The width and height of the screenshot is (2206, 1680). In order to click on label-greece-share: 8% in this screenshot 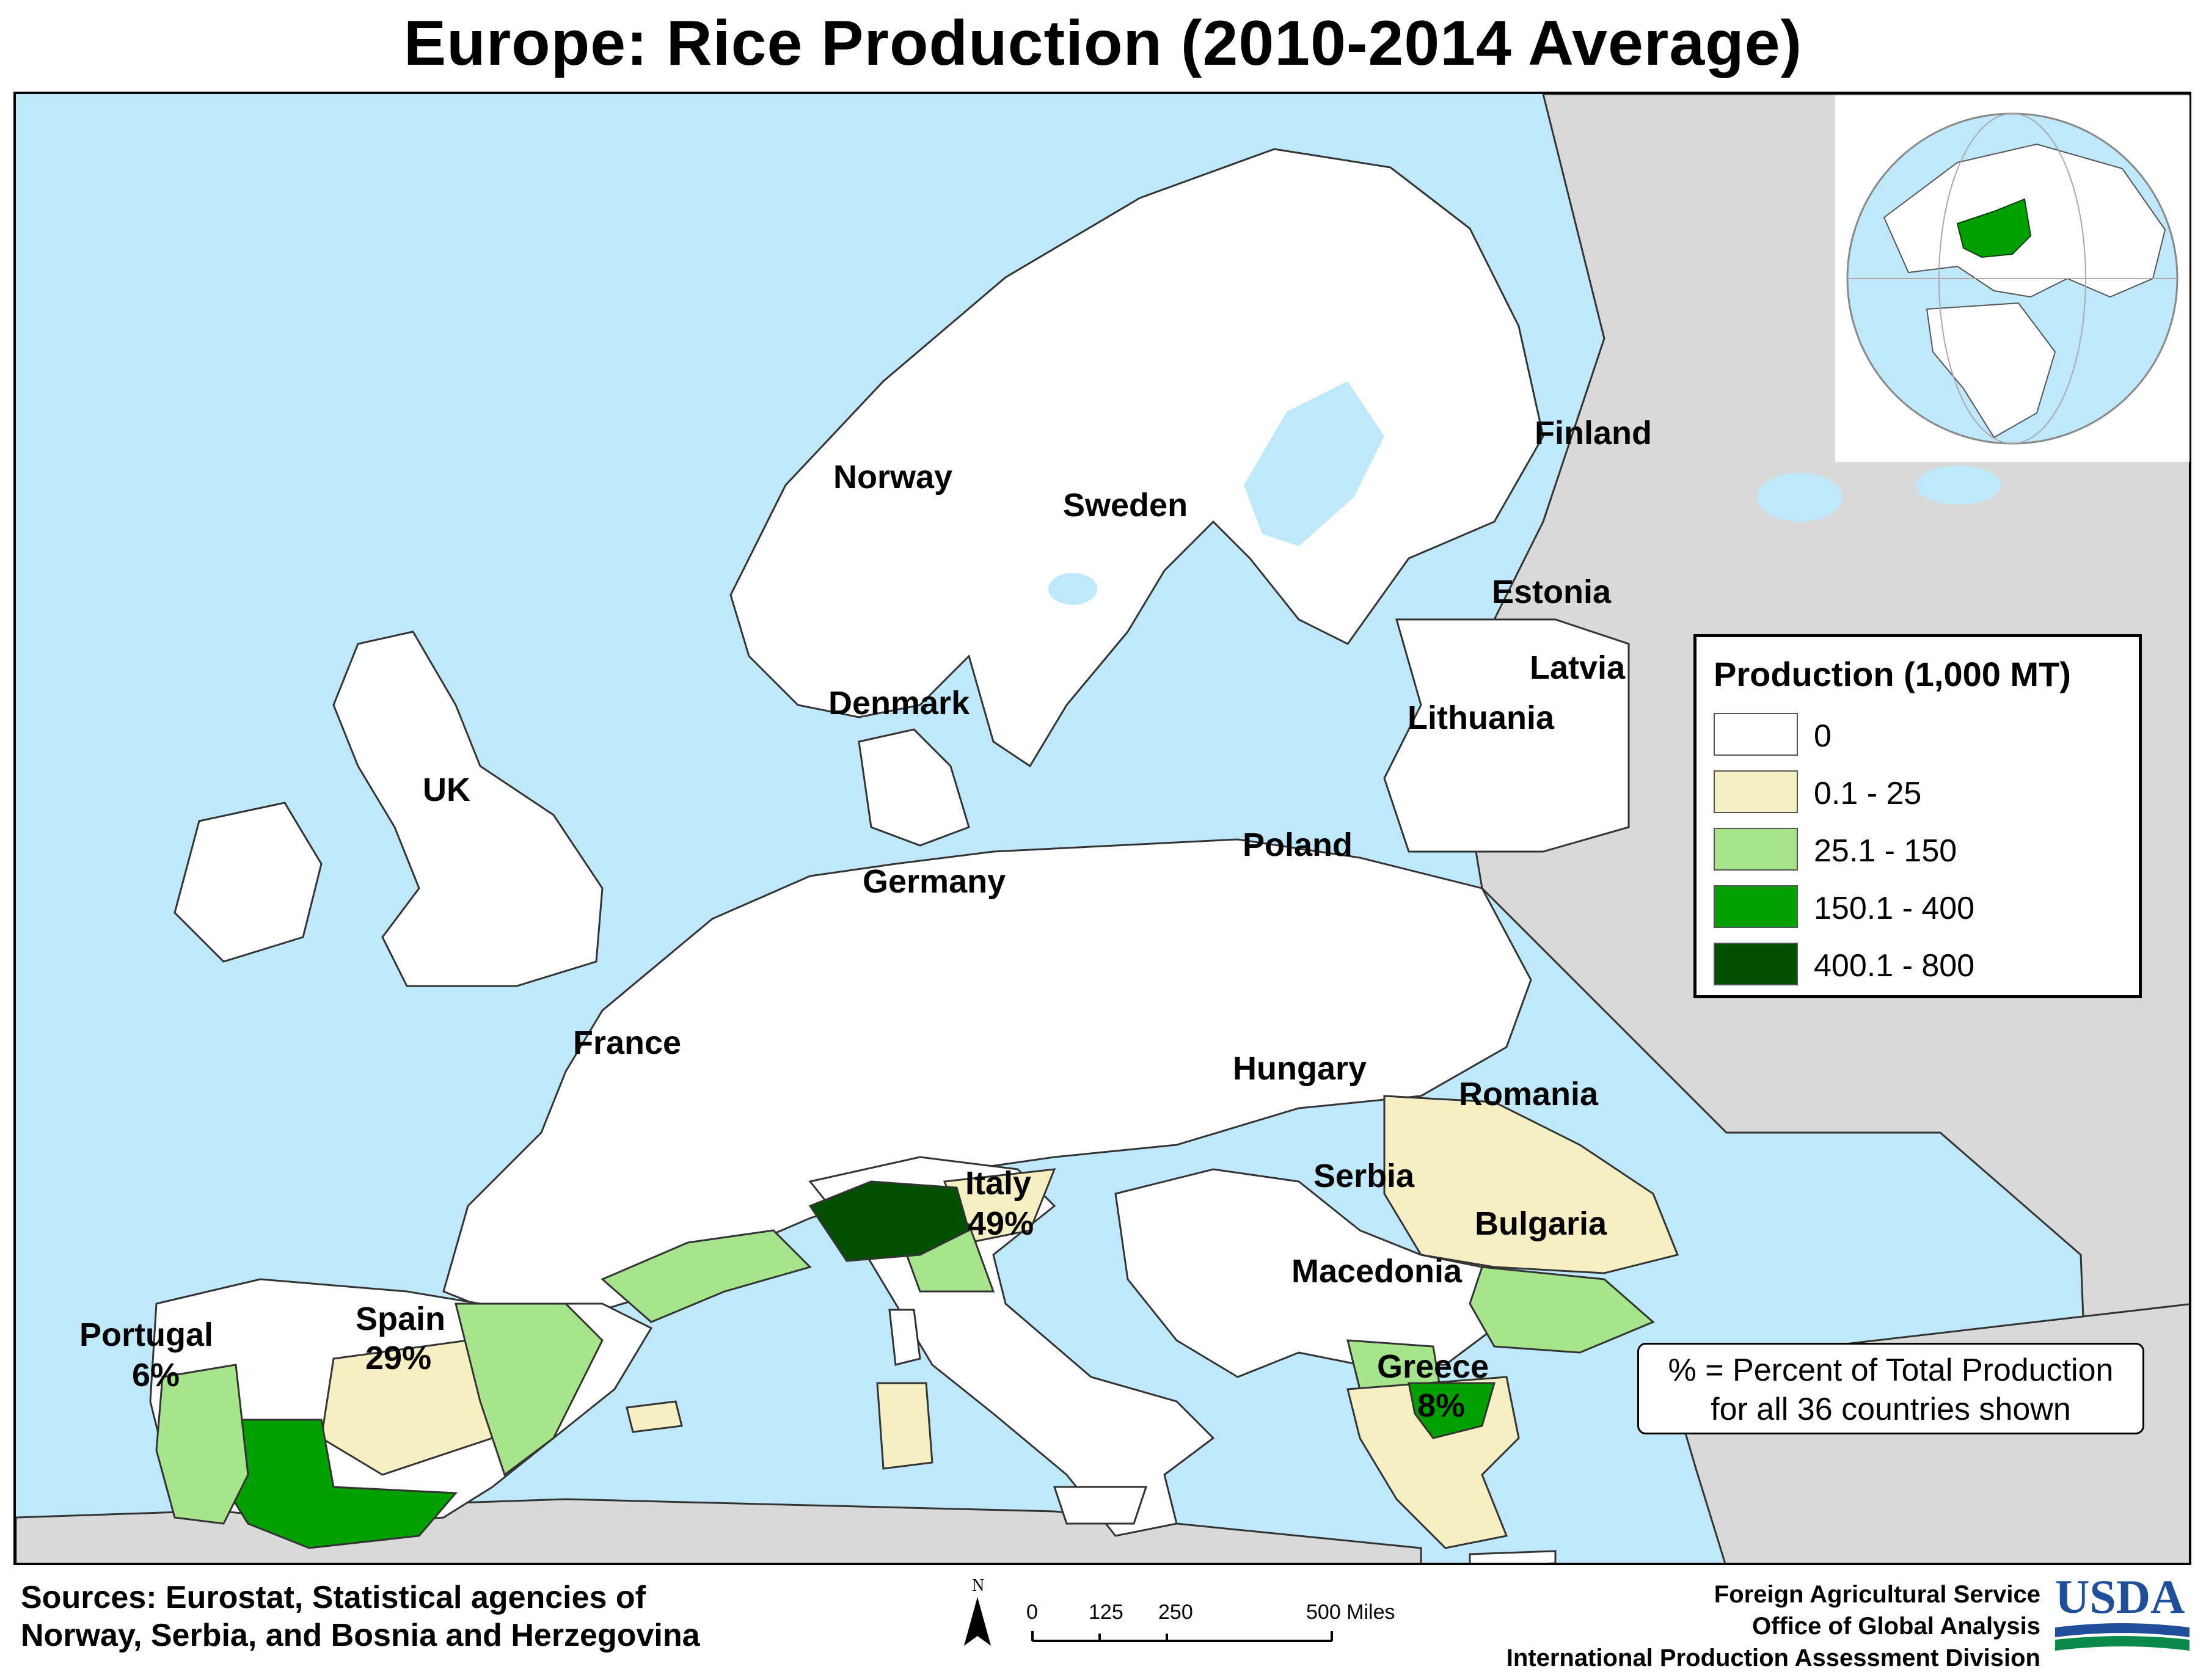, I will do `click(1441, 1405)`.